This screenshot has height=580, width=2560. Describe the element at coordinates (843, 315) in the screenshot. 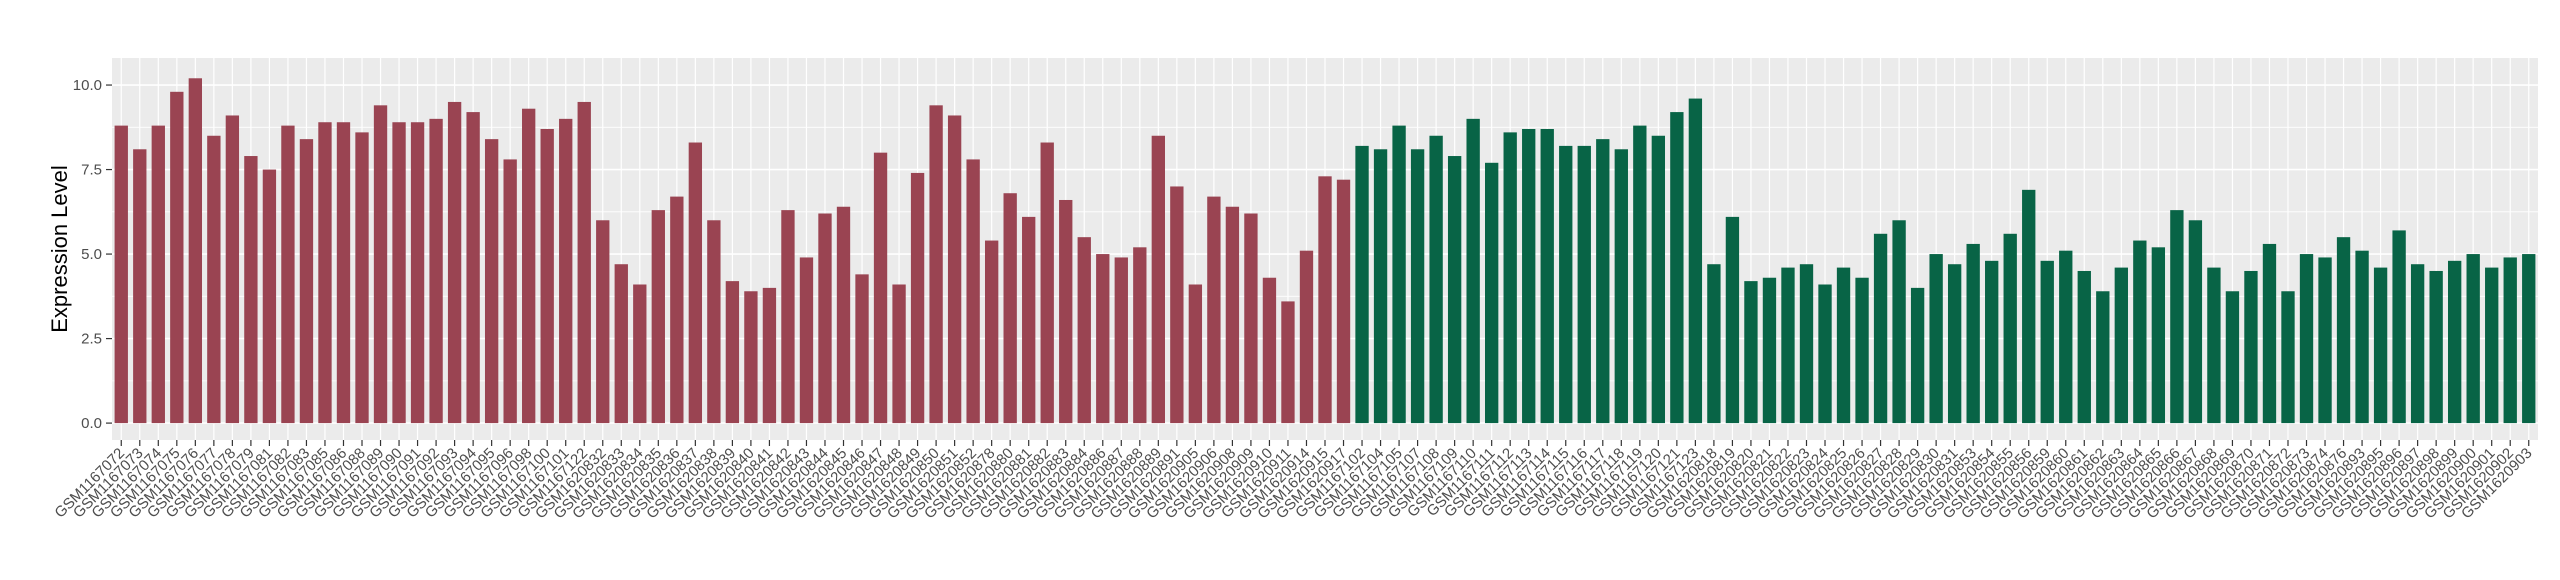

I see `bar-GSM1620845` at that location.